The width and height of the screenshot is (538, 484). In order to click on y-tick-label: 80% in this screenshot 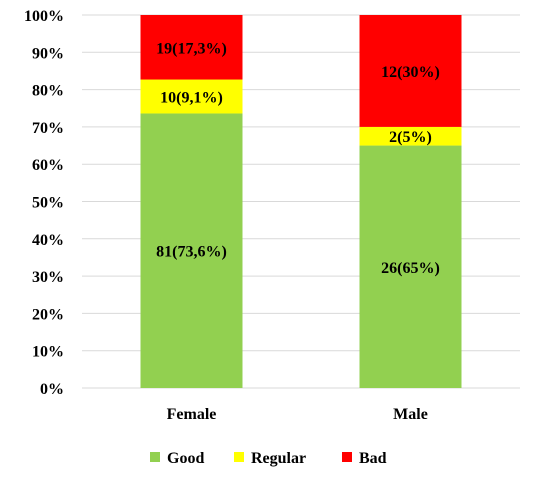, I will do `click(48, 91)`.